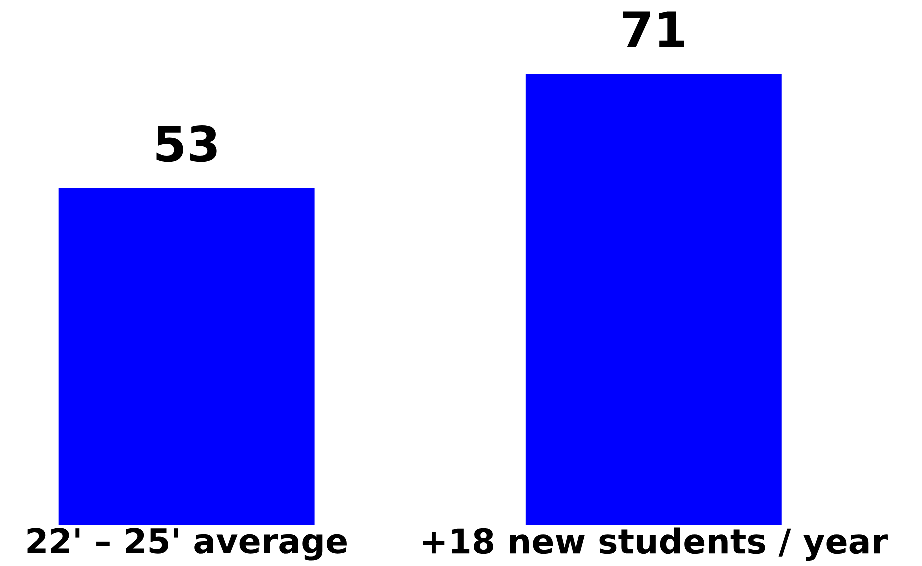 This screenshot has height=566, width=922. I want to click on data-label: 71, so click(653, 30).